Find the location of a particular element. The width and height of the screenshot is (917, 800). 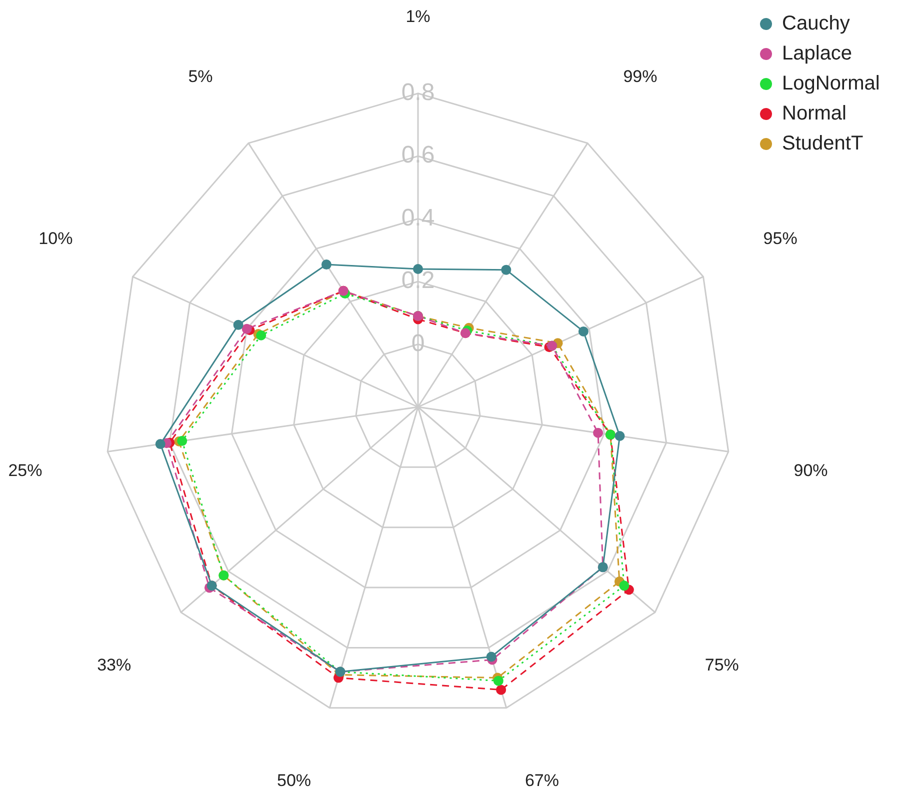

y-tick-label: 0.8 is located at coordinates (418, 92).